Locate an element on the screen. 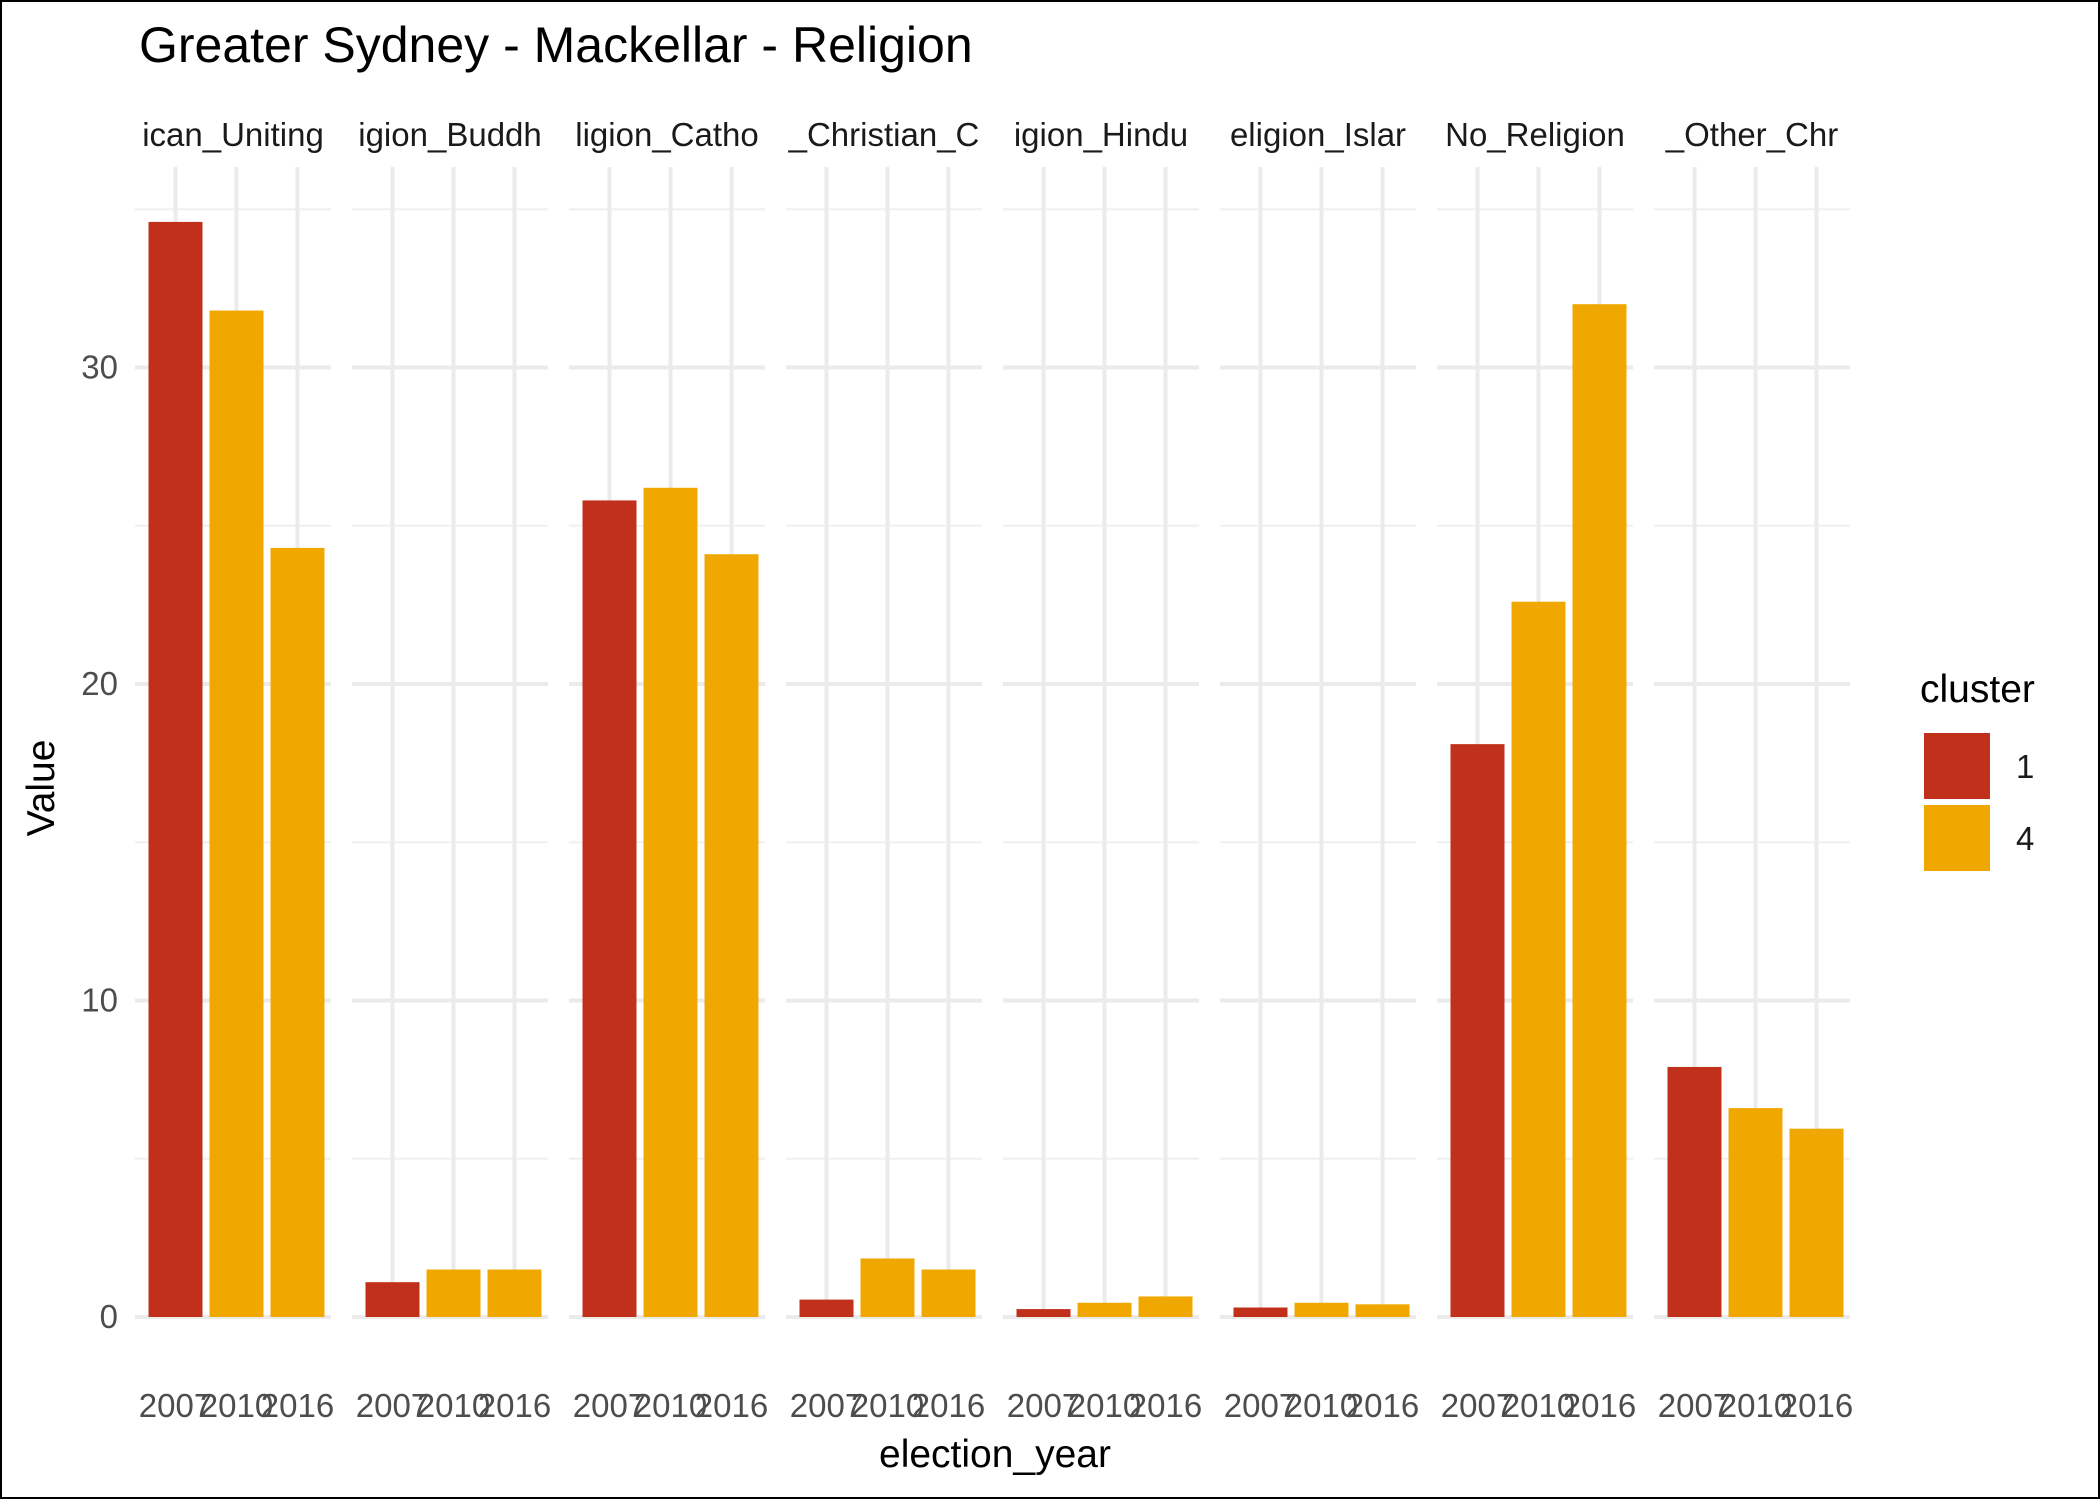  x-axis-title: election_year is located at coordinates (995, 1454).